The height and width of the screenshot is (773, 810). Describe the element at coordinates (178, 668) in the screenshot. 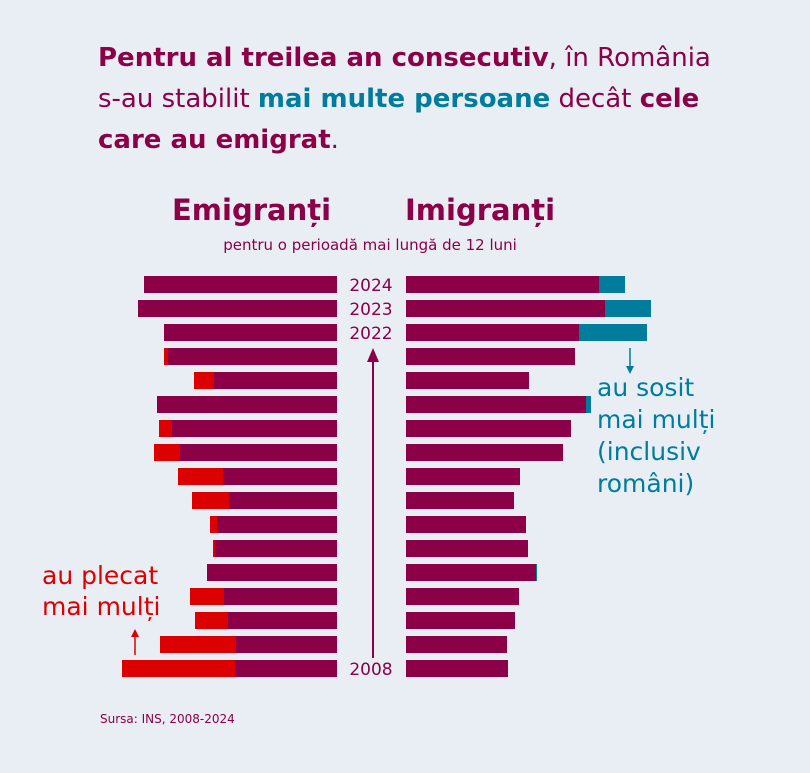

I see `emigrant-excess-bar-2008` at that location.